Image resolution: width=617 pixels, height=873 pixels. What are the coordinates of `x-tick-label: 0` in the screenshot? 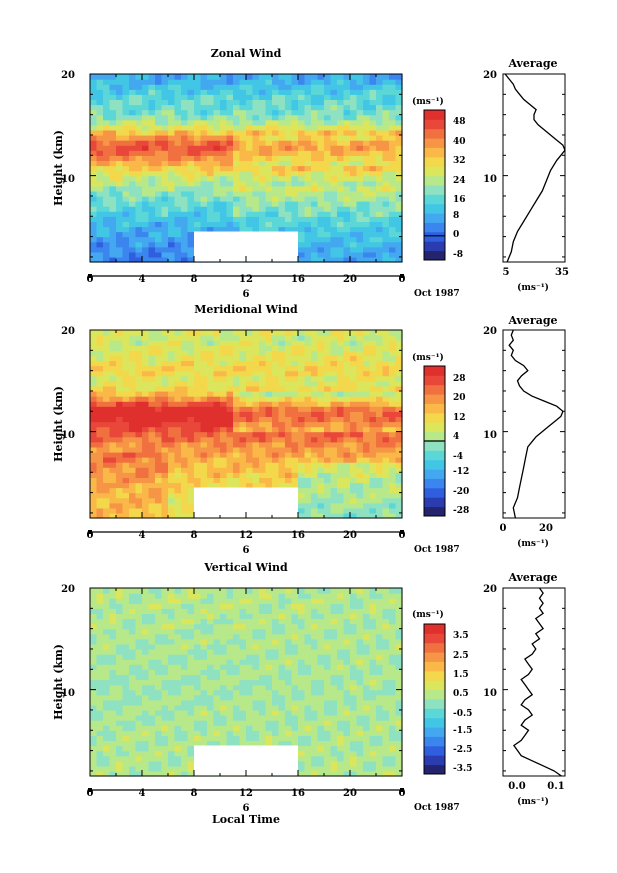 It's located at (90, 793).